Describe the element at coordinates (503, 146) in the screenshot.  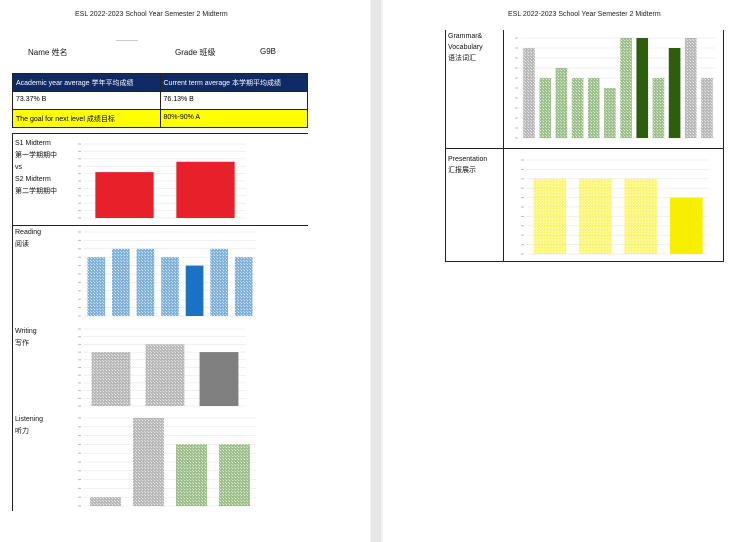
I see `grid-inner-border` at that location.